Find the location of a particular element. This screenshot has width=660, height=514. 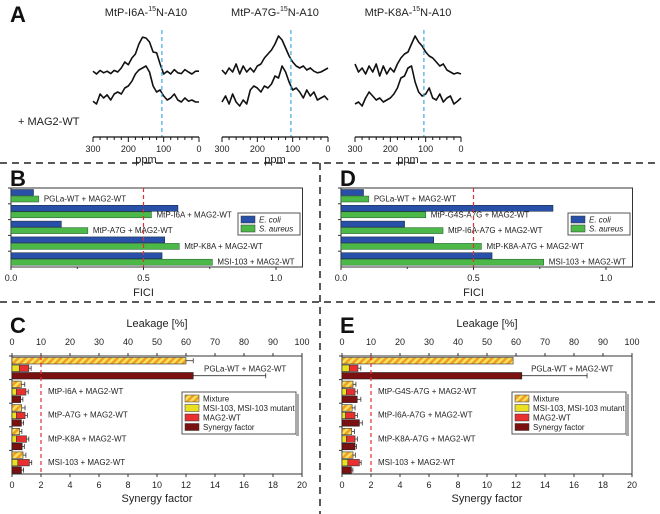

x-tick-label: 6 is located at coordinates (428, 485).